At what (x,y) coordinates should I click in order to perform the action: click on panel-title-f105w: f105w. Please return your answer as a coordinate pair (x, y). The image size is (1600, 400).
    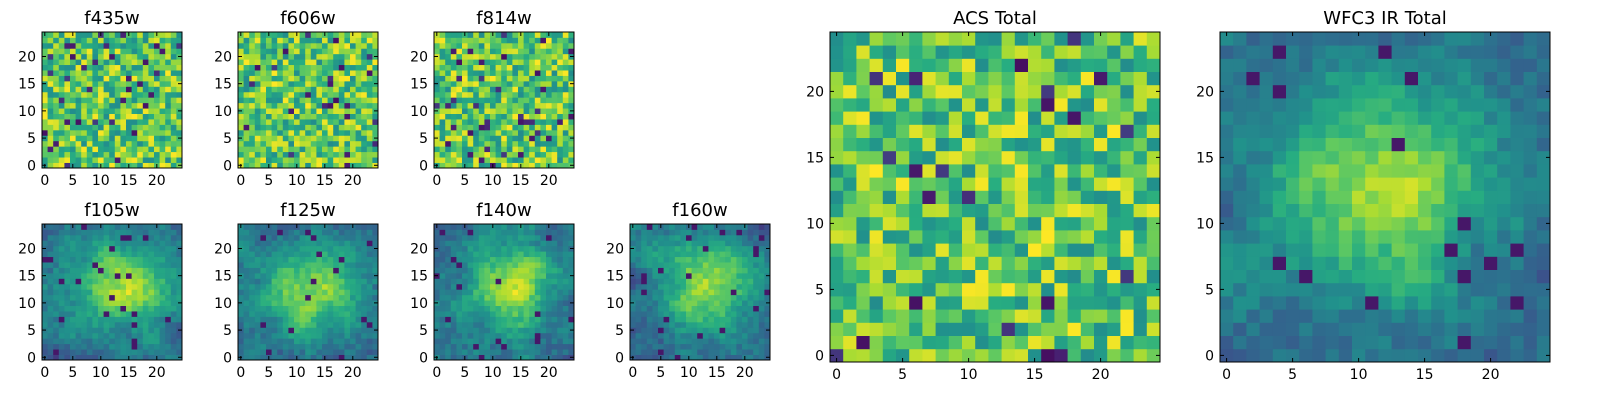
    Looking at the image, I should click on (111, 210).